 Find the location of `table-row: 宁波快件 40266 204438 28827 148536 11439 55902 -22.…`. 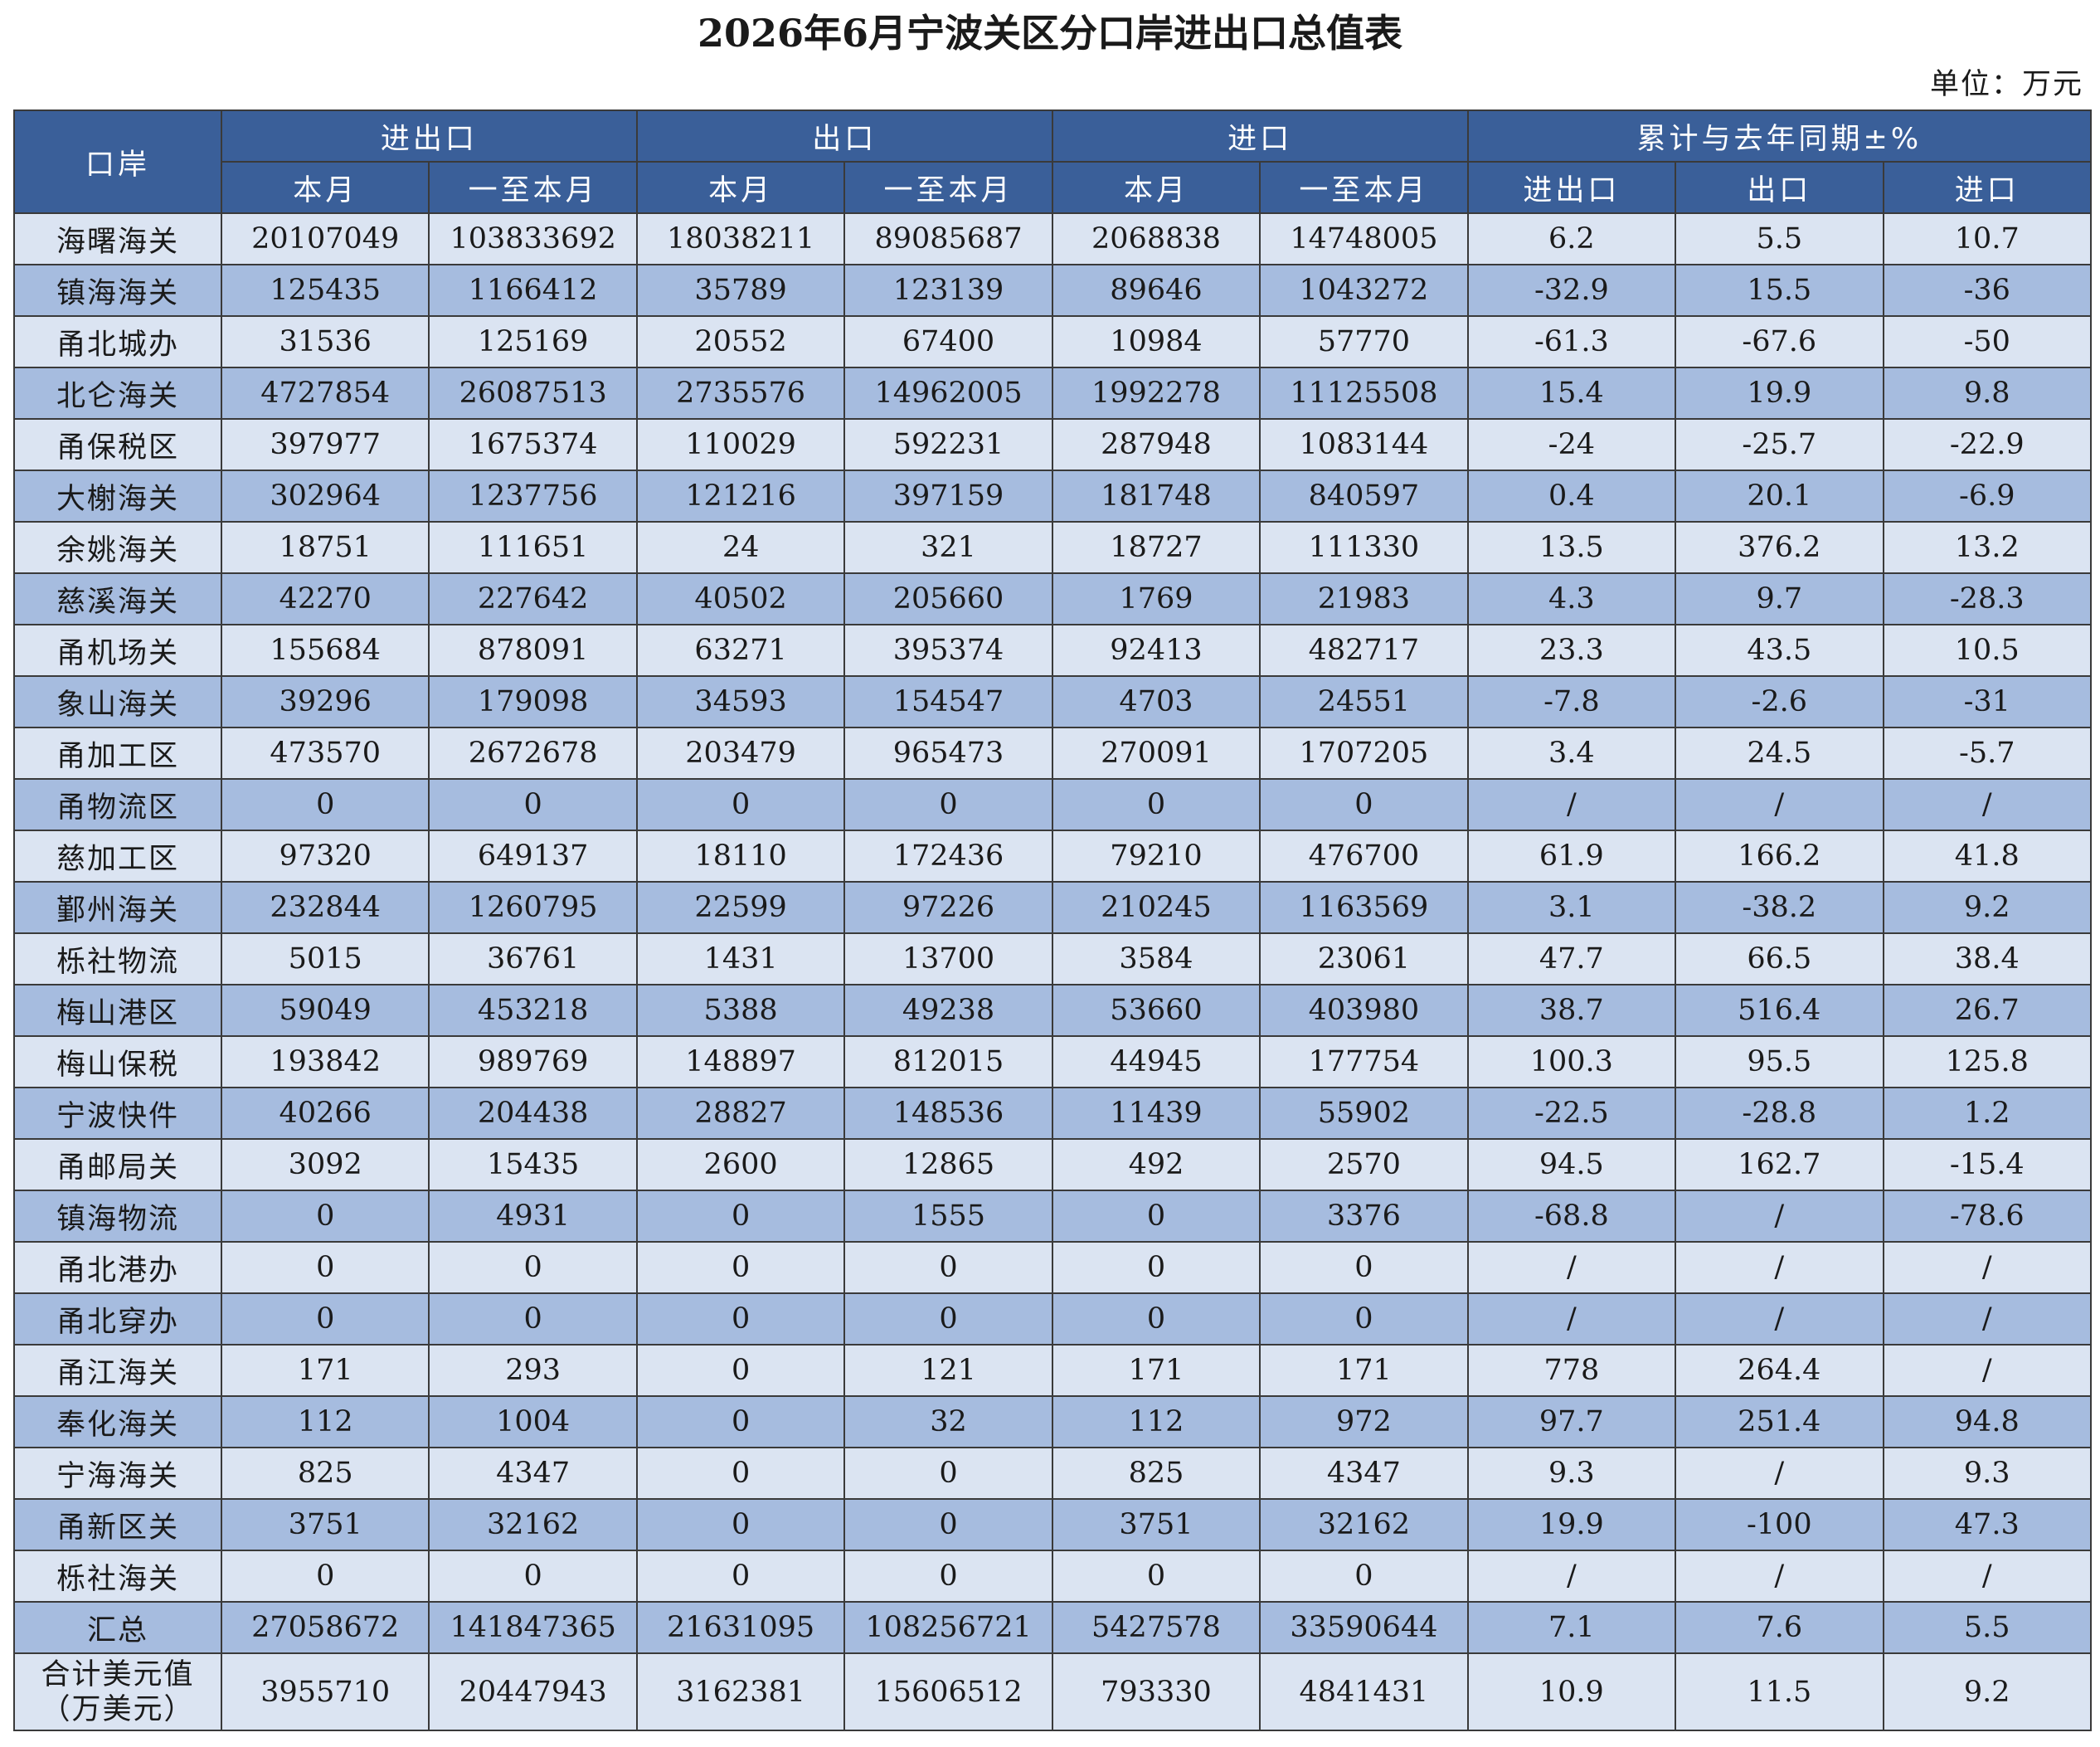

table-row: 宁波快件 40266 204438 28827 148536 11439 55902 -22.… is located at coordinates (1052, 1113).